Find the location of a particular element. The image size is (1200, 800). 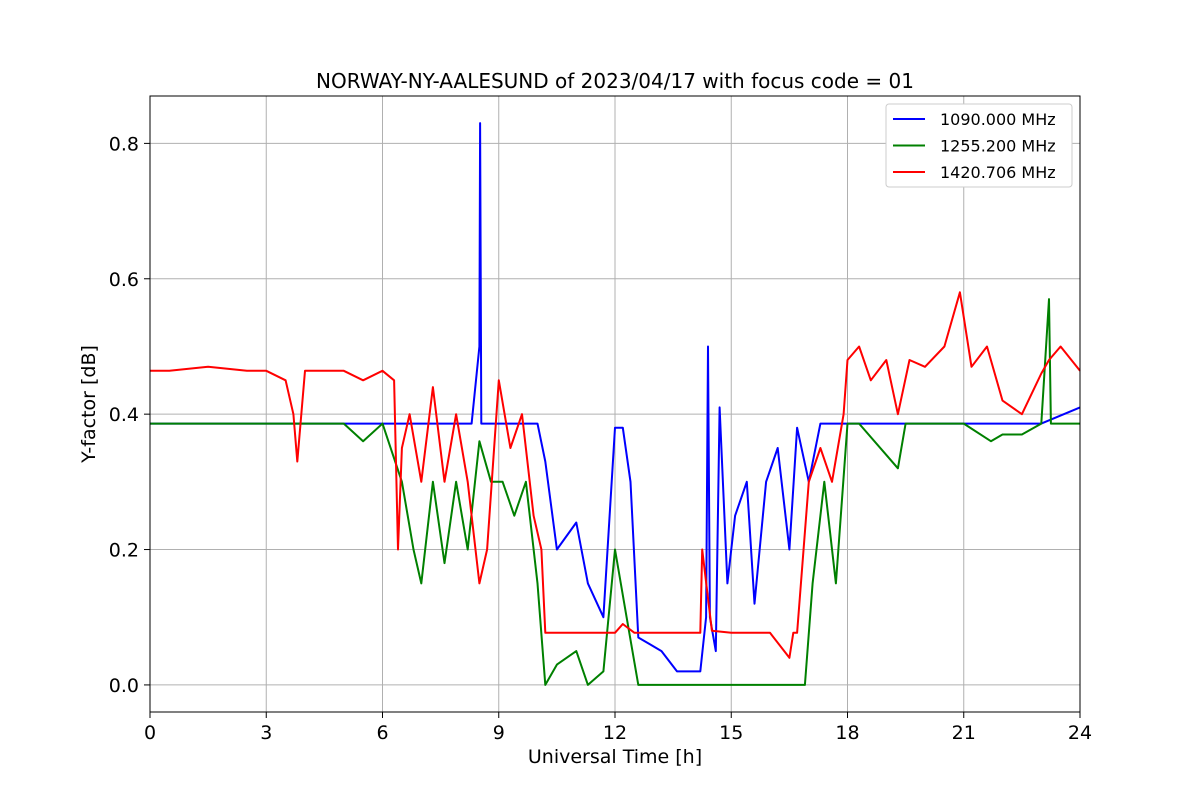

x-tick-label: 9 is located at coordinates (499, 733).